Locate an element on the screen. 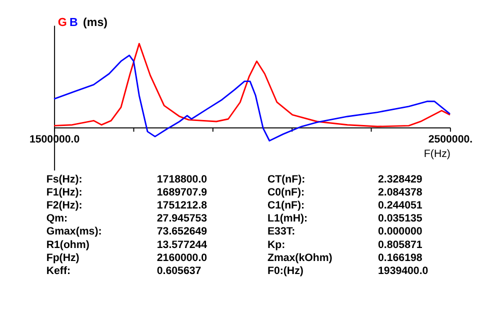 The width and height of the screenshot is (477, 333). text: CT(nF): is located at coordinates (286, 180).